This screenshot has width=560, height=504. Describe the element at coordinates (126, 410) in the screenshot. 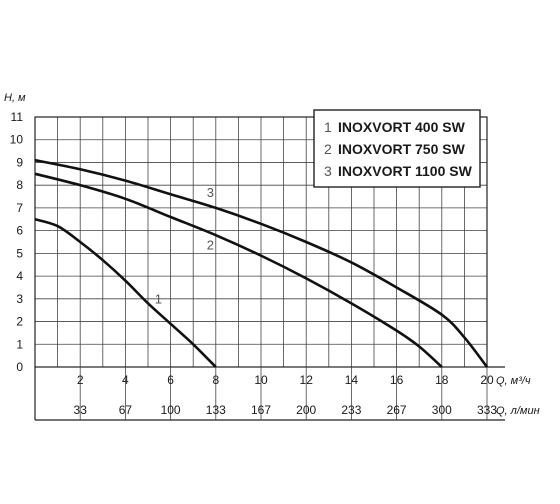

I see `x2-tick-label: 67` at that location.